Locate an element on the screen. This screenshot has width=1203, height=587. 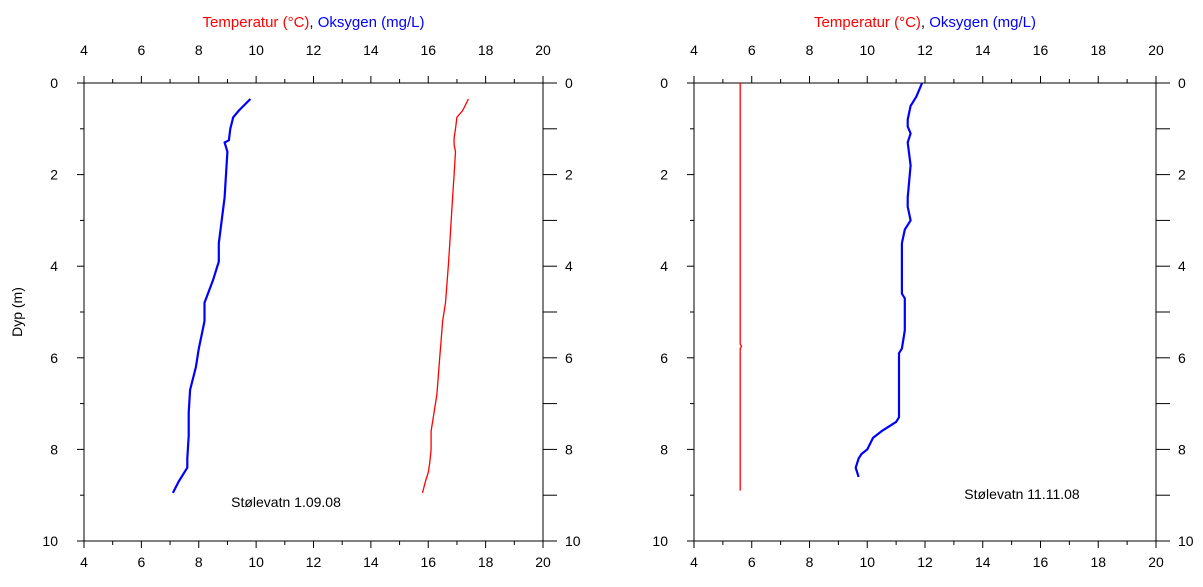
chart-annotation: Stølevatn 11.11.08 is located at coordinates (1022, 494).